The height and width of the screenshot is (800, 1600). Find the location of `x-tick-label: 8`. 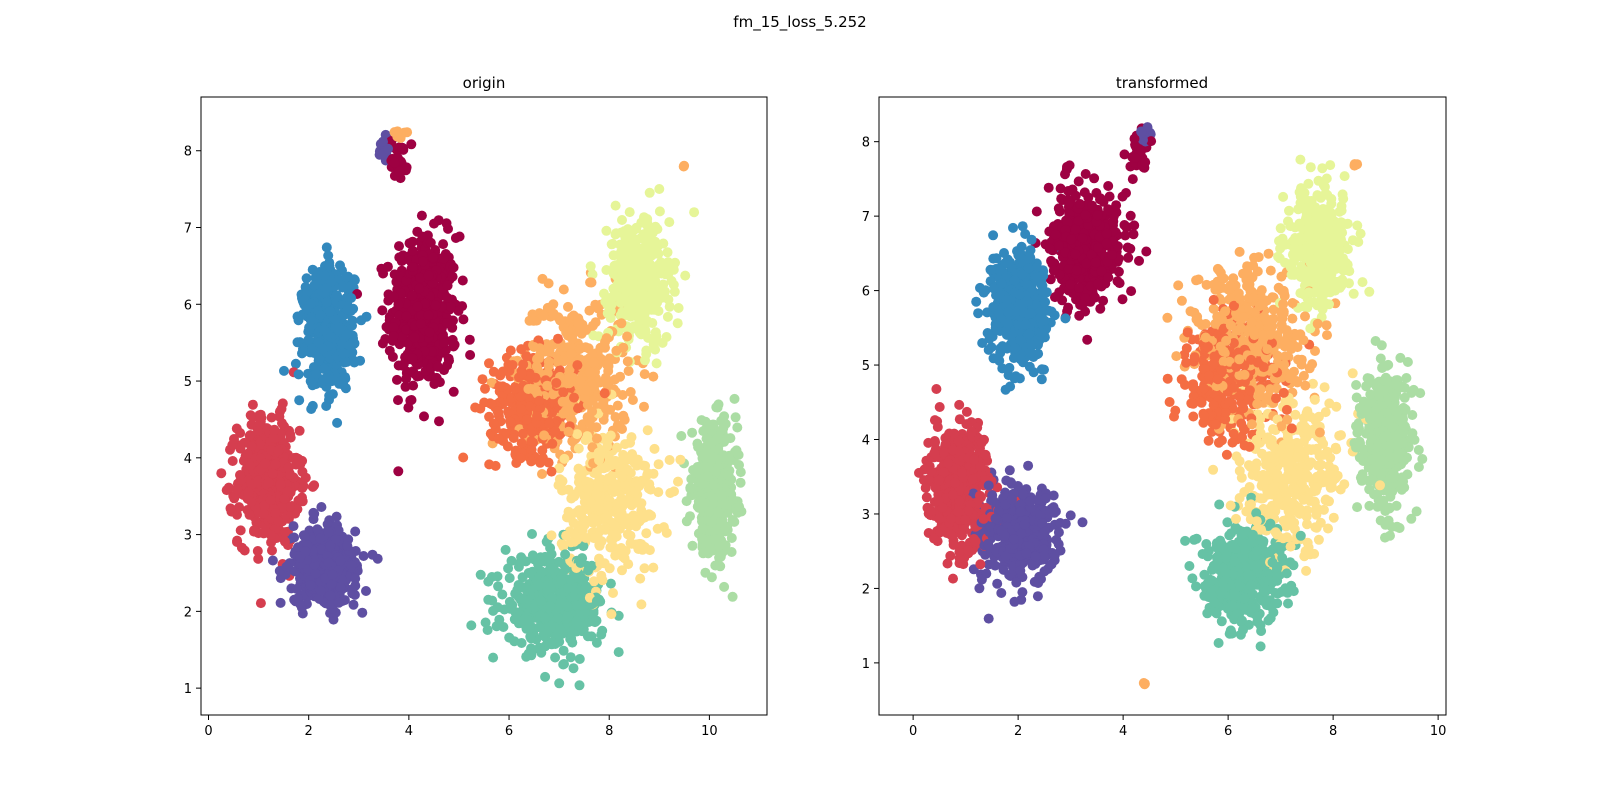

x-tick-label: 8 is located at coordinates (609, 731).